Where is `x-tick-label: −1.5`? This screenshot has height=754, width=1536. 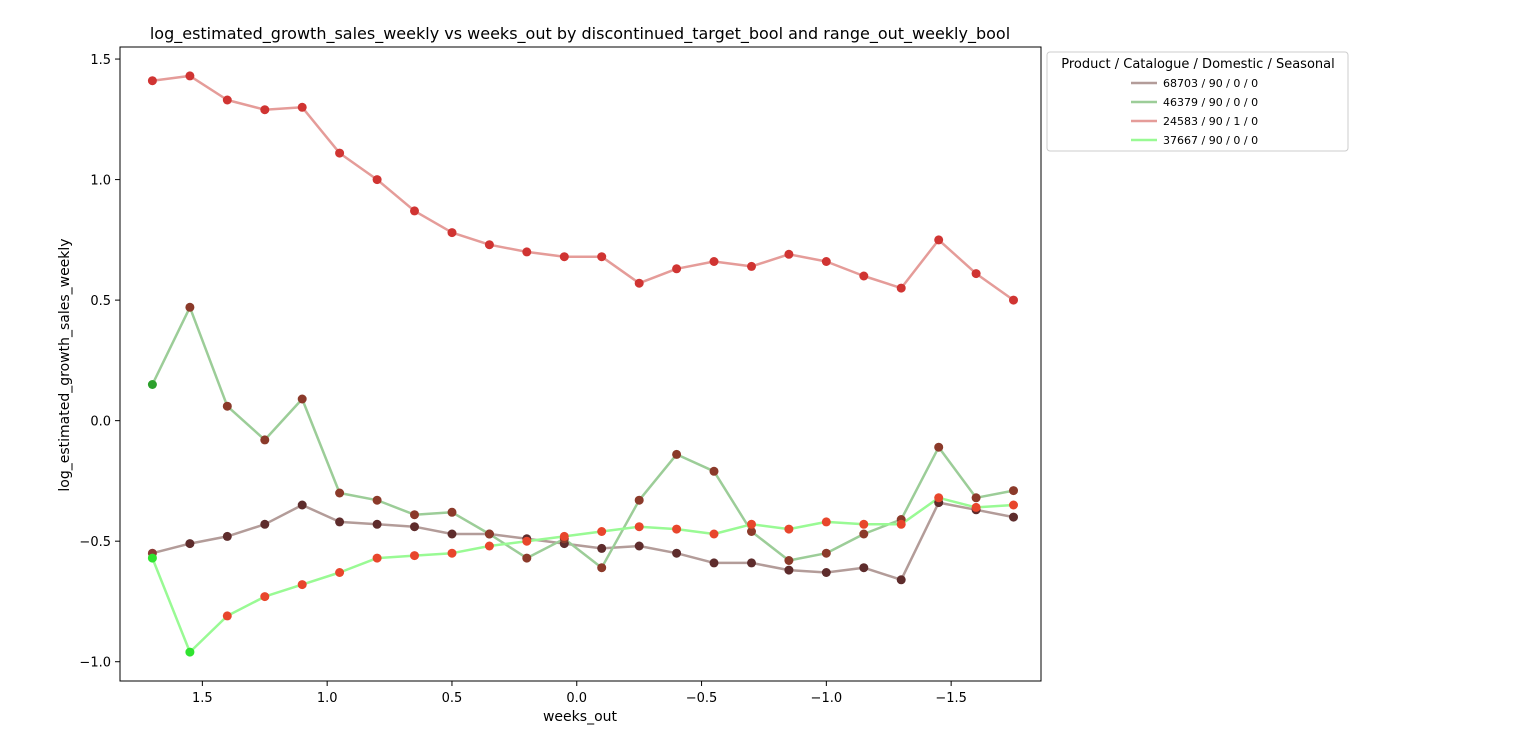
x-tick-label: −1.5 is located at coordinates (951, 698).